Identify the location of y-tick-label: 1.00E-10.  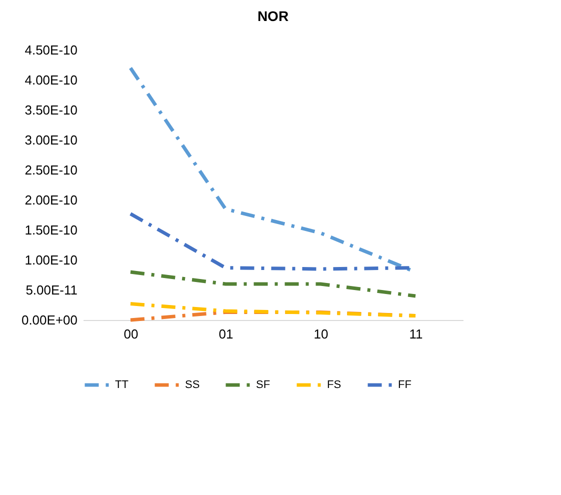
(51, 260).